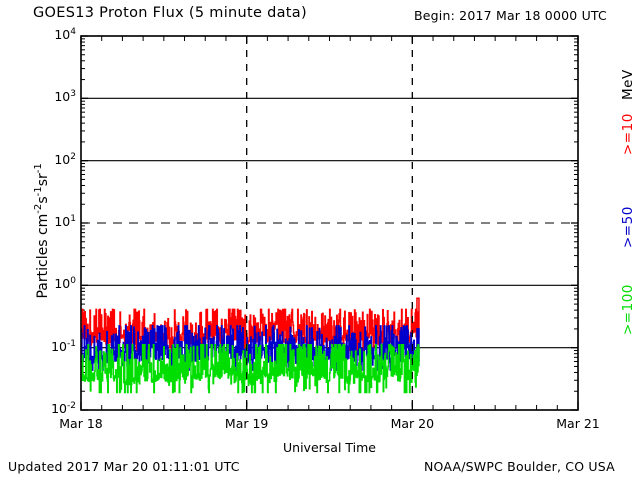 Image resolution: width=640 pixels, height=480 pixels. Describe the element at coordinates (65, 284) in the screenshot. I see `y-tick-label: 10⁰` at that location.